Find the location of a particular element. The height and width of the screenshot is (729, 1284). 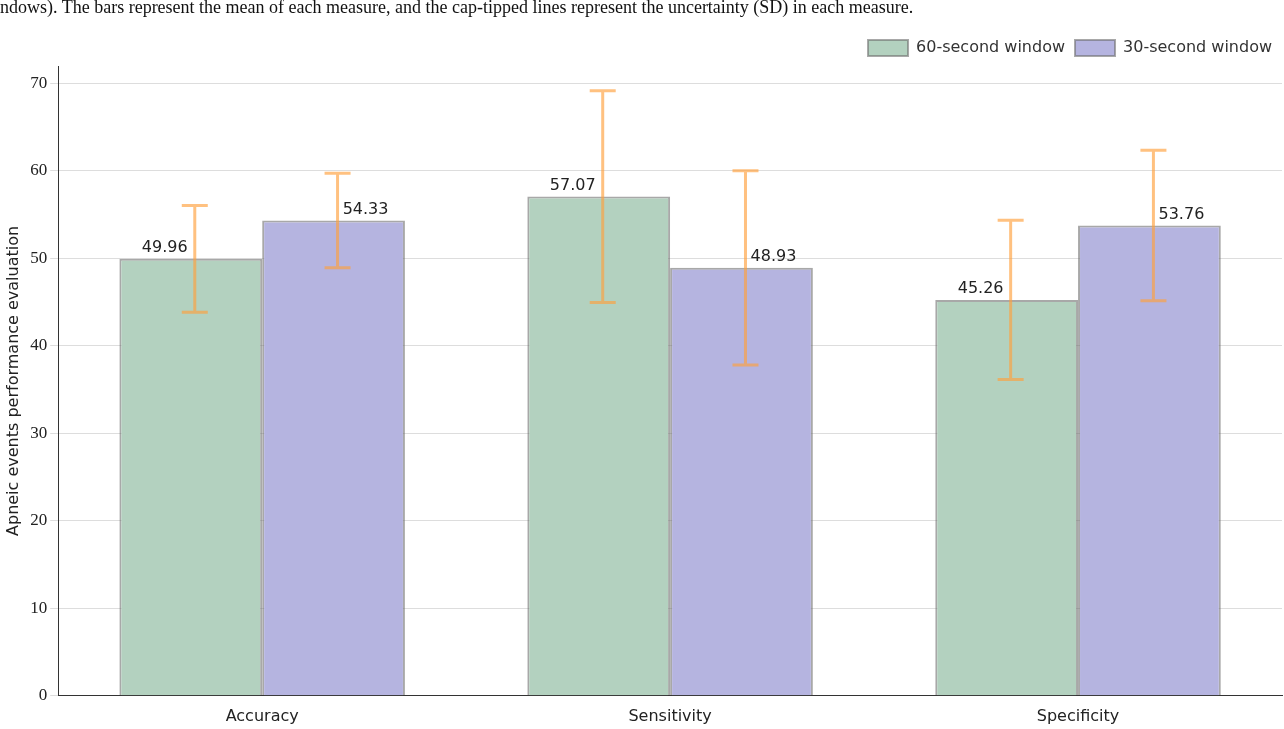

y-tick-label: 60 is located at coordinates (39, 170).